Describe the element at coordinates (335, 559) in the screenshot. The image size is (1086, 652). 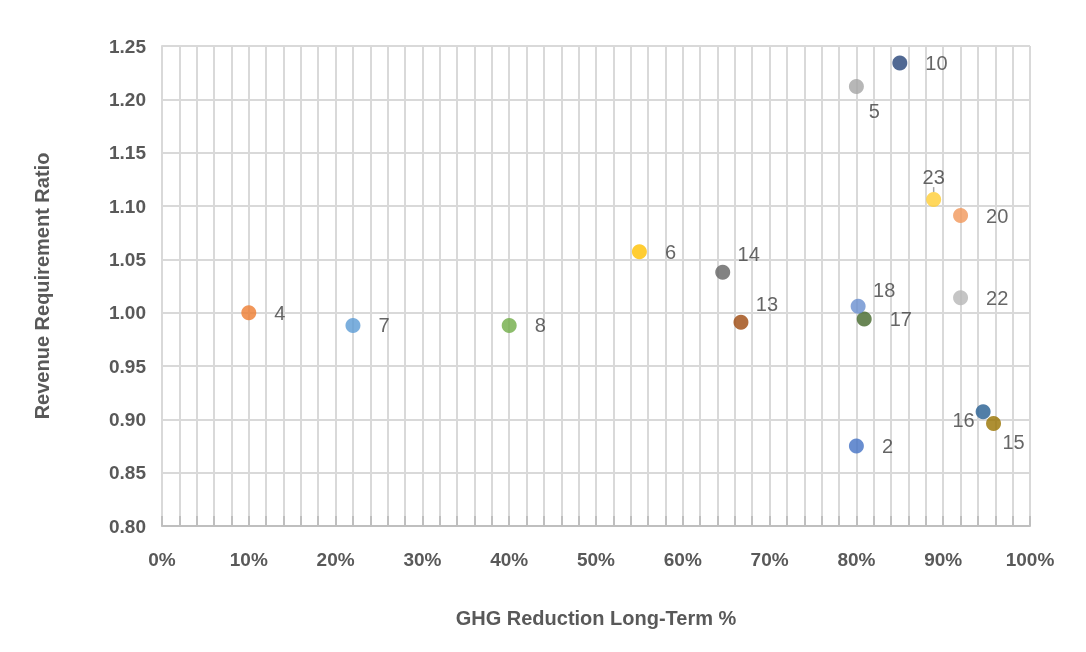
I see `x-tick-label: 20%` at that location.